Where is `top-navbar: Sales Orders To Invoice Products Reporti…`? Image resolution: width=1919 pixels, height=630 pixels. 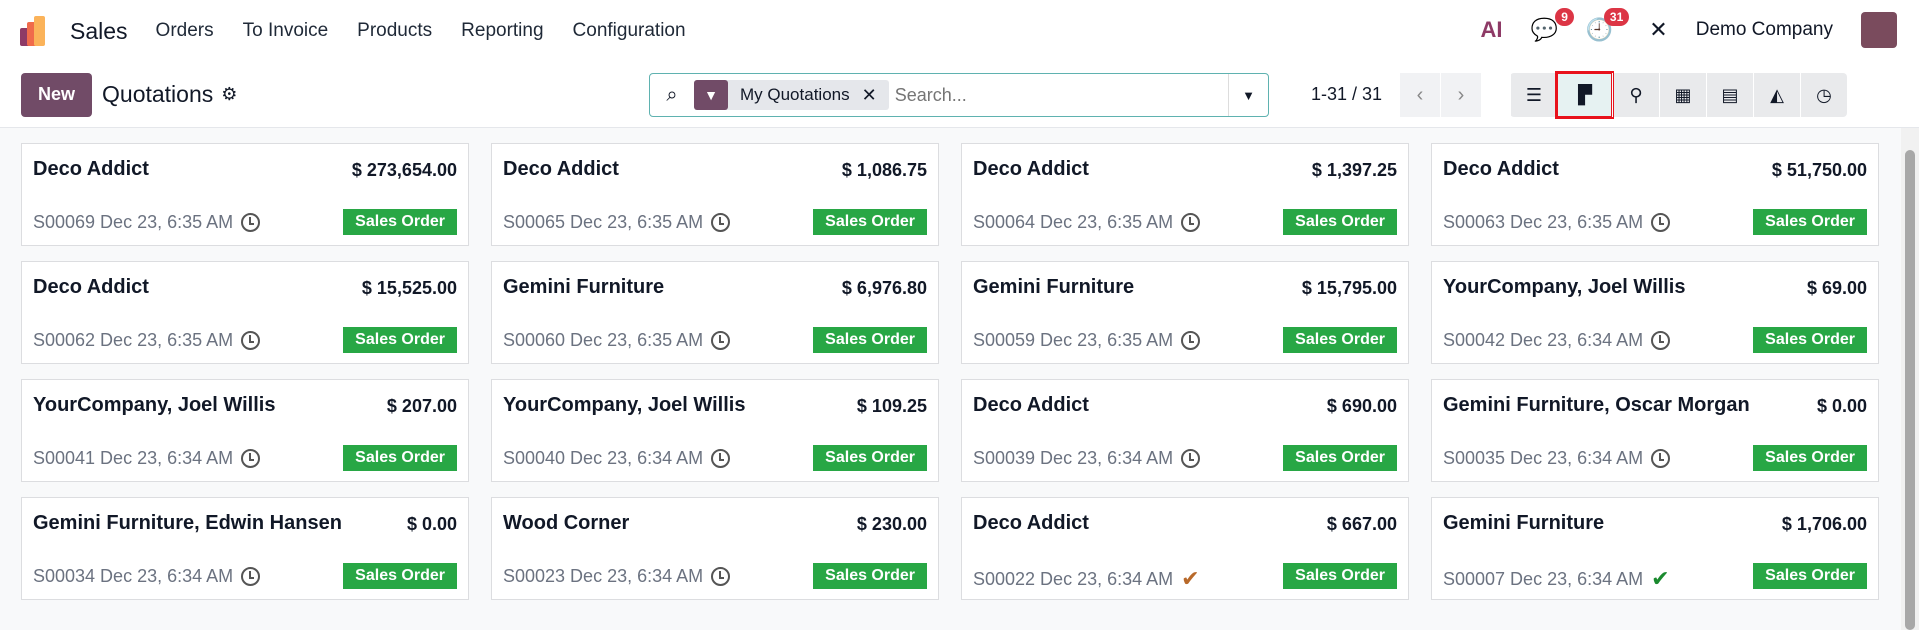
top-navbar: Sales Orders To Invoice Products Reporti… is located at coordinates (959, 31).